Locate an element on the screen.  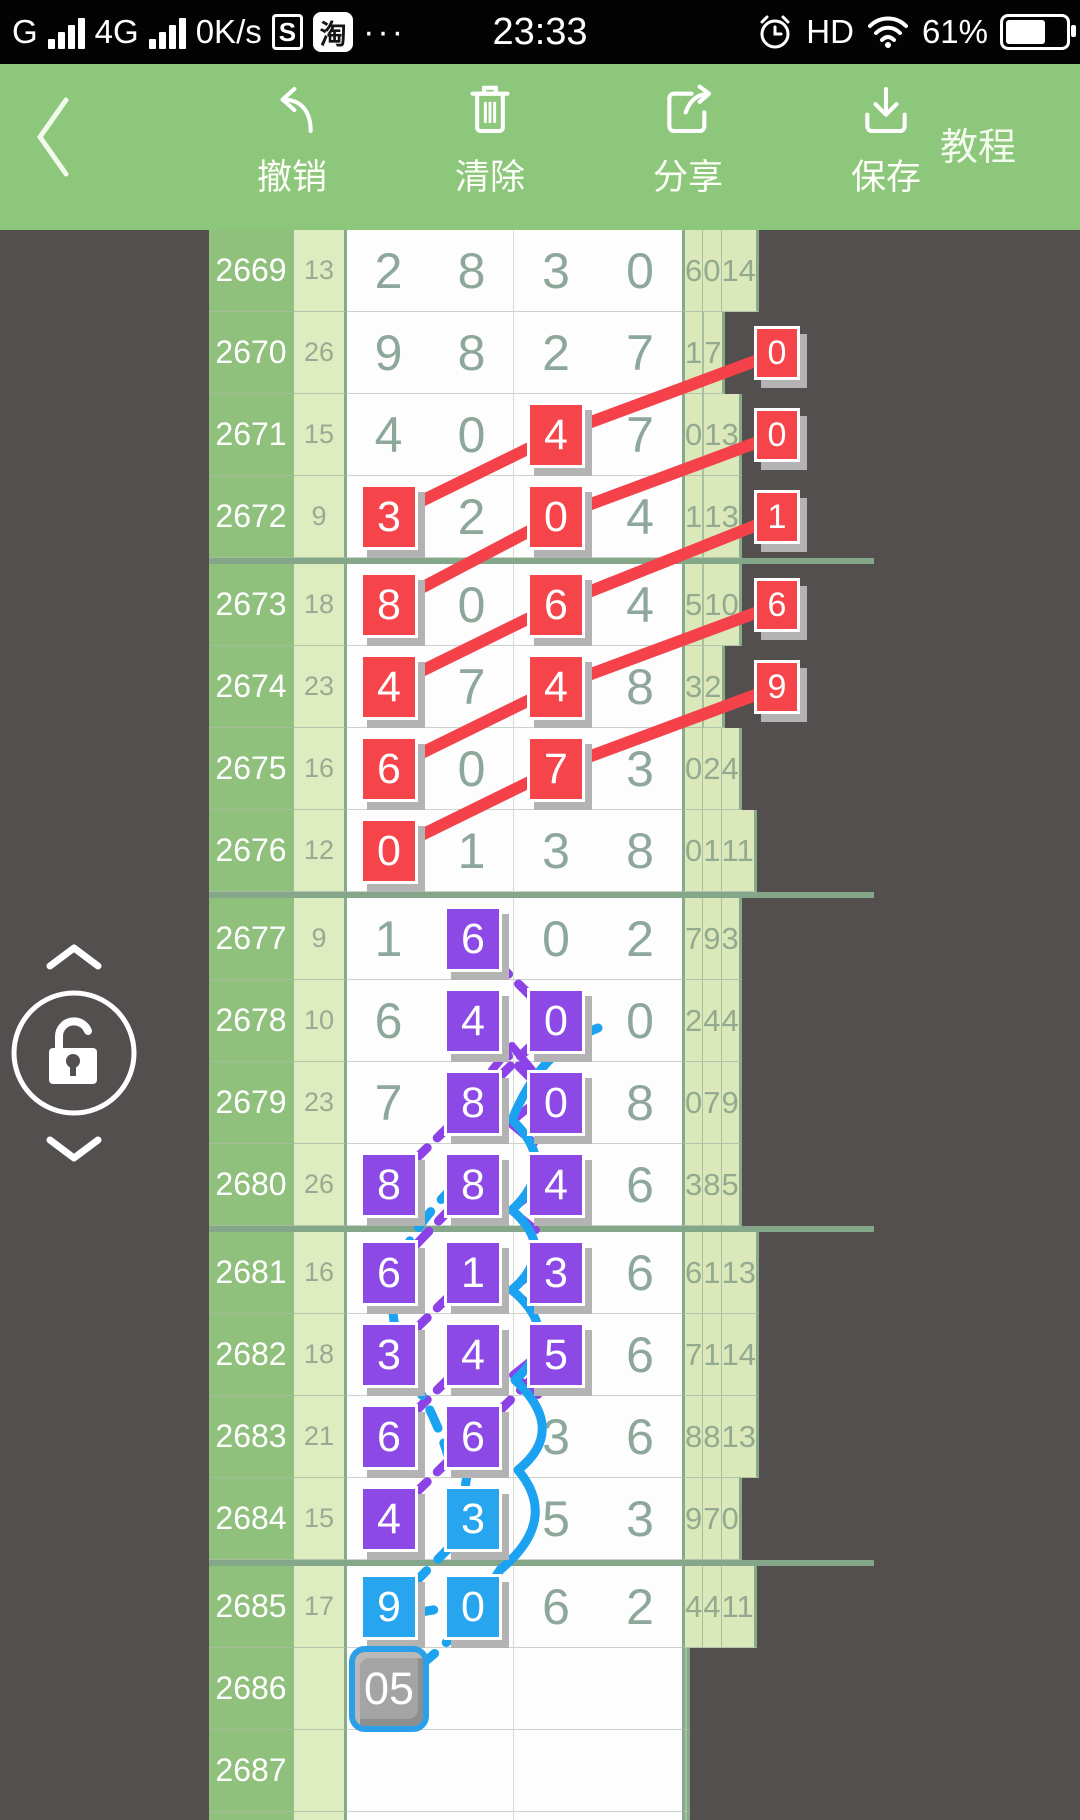
tutorial-button: 教程 is located at coordinates (977, 148).